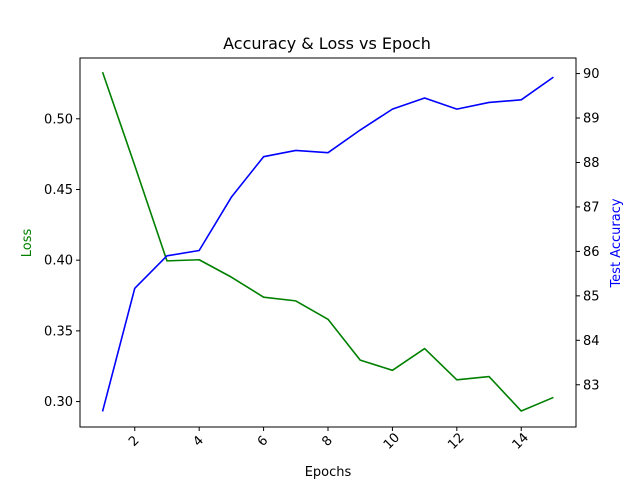  What do you see at coordinates (328, 472) in the screenshot?
I see `x-axis-label: Epochs` at bounding box center [328, 472].